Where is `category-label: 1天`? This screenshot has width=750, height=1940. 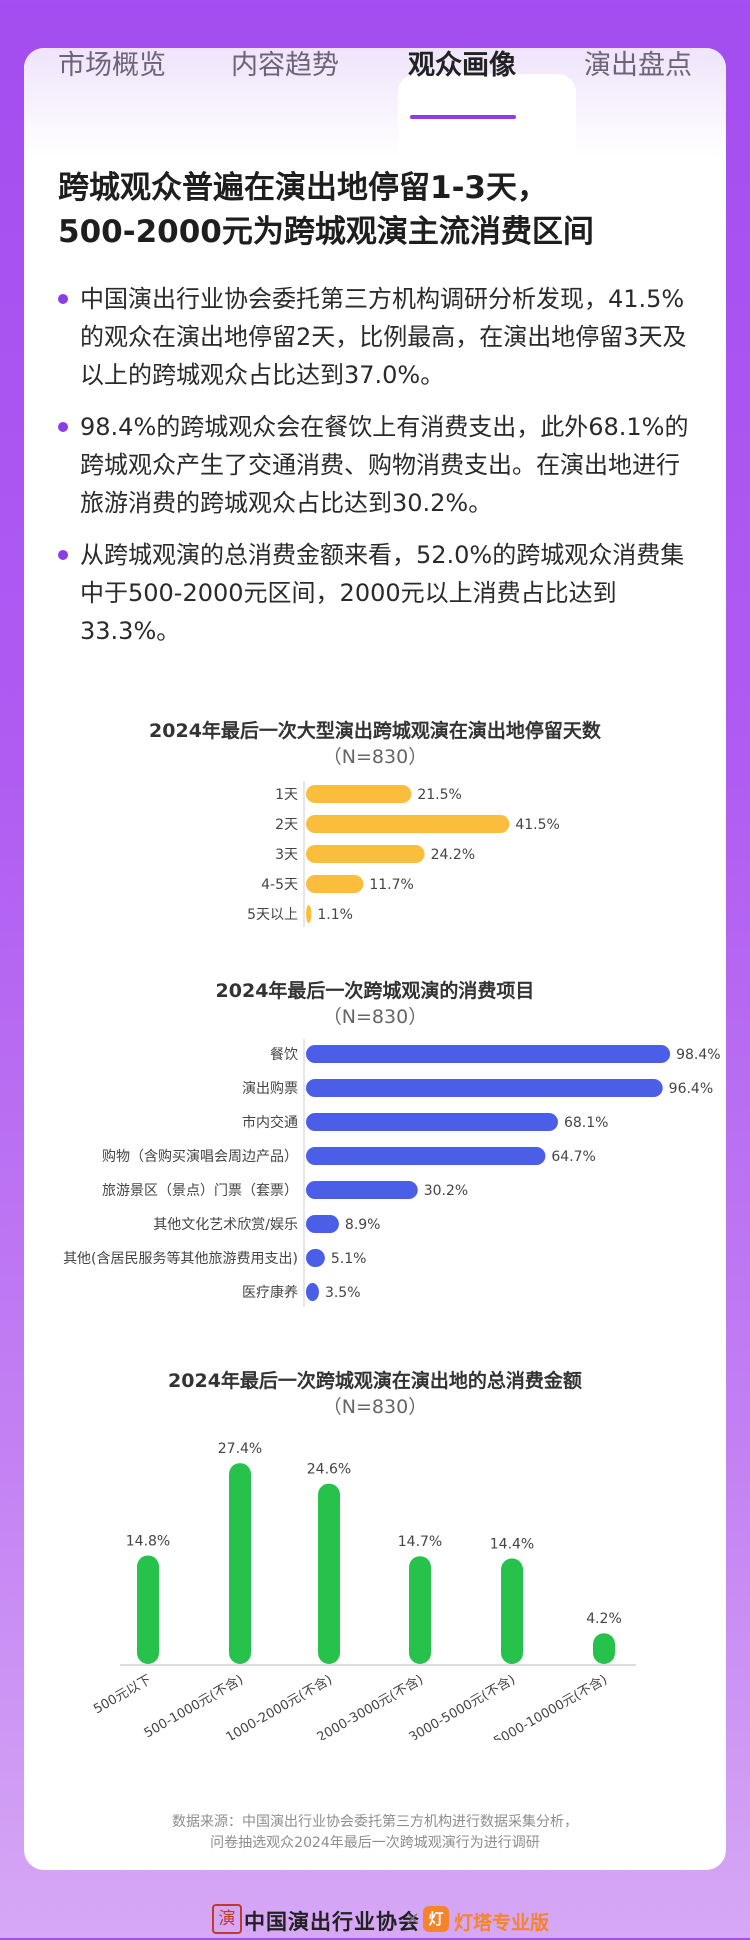
category-label: 1天 is located at coordinates (286, 795).